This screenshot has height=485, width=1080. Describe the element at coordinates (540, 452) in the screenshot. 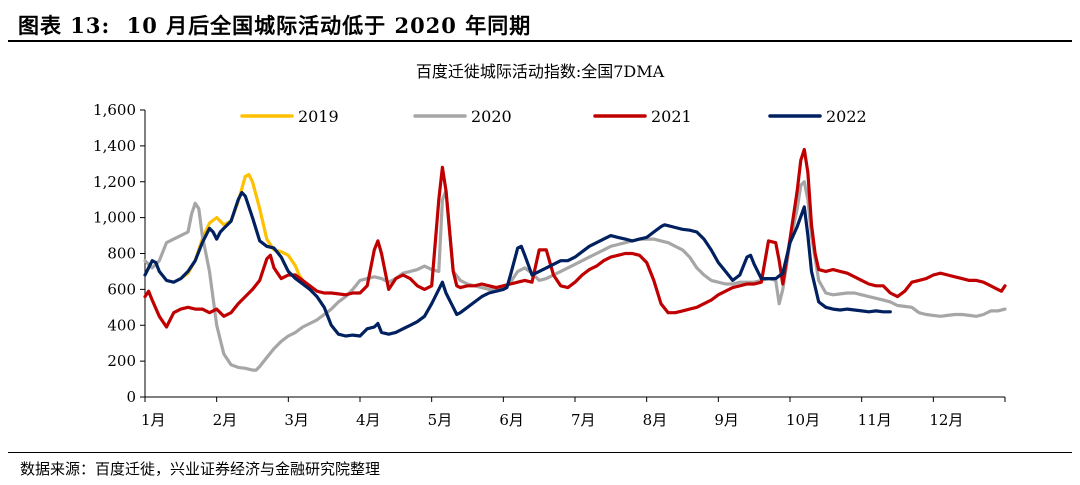

I see `footer-divider` at that location.